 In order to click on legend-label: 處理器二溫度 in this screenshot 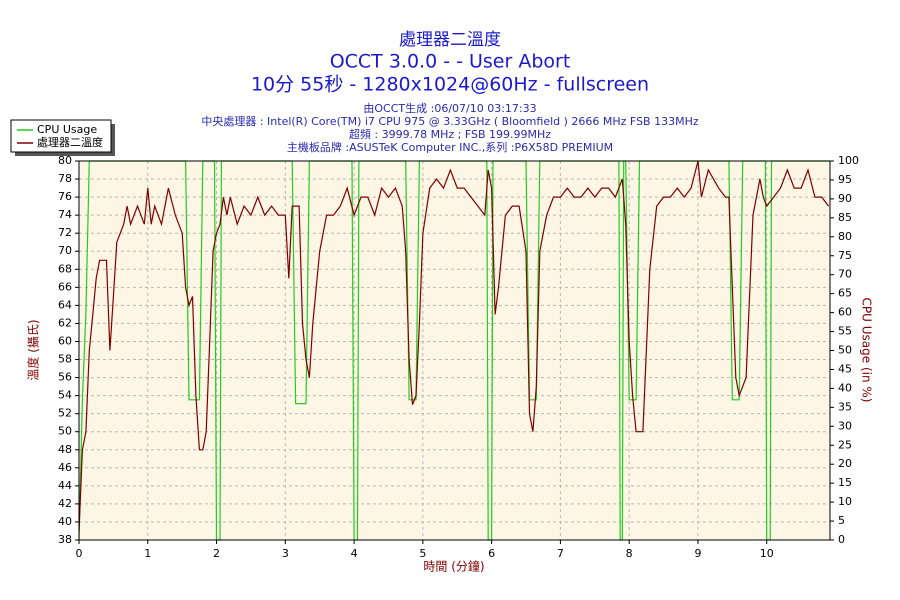, I will do `click(70, 142)`.